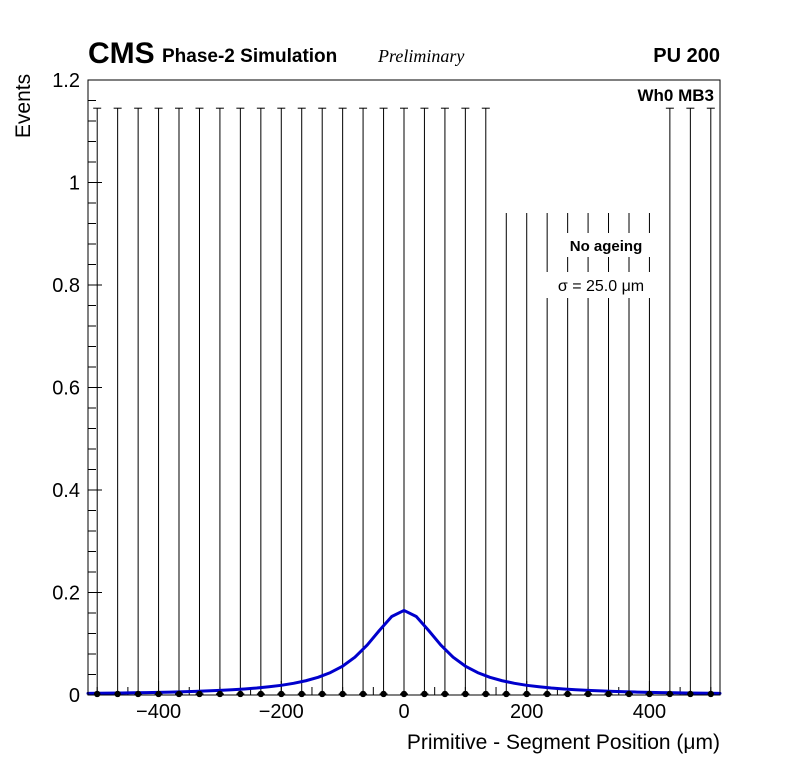  Describe the element at coordinates (74, 696) in the screenshot. I see `y-tick-label: 0` at that location.